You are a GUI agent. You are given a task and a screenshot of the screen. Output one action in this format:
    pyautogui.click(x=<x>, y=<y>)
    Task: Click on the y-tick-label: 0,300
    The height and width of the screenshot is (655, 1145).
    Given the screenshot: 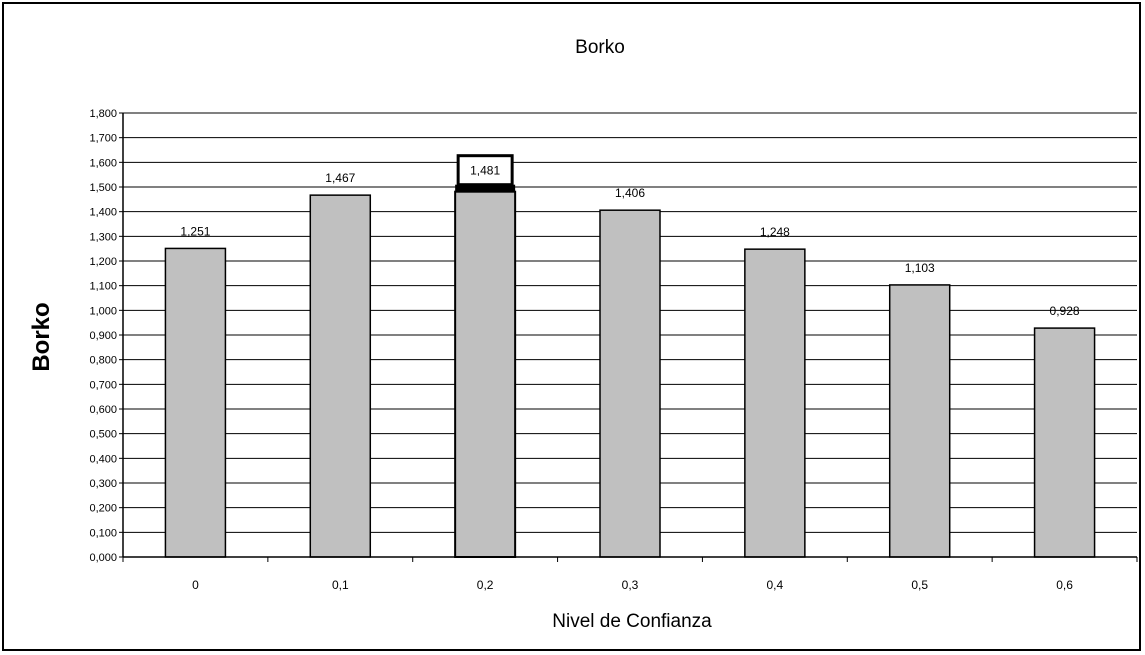 What is the action you would take?
    pyautogui.click(x=103, y=484)
    